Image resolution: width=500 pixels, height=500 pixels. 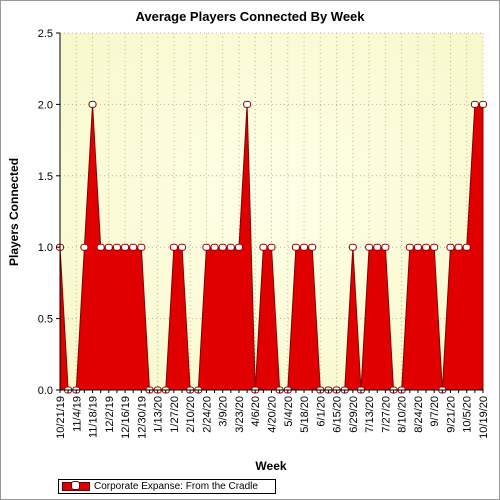 What do you see at coordinates (354, 414) in the screenshot?
I see `x-tick-label: 6/29/20` at bounding box center [354, 414].